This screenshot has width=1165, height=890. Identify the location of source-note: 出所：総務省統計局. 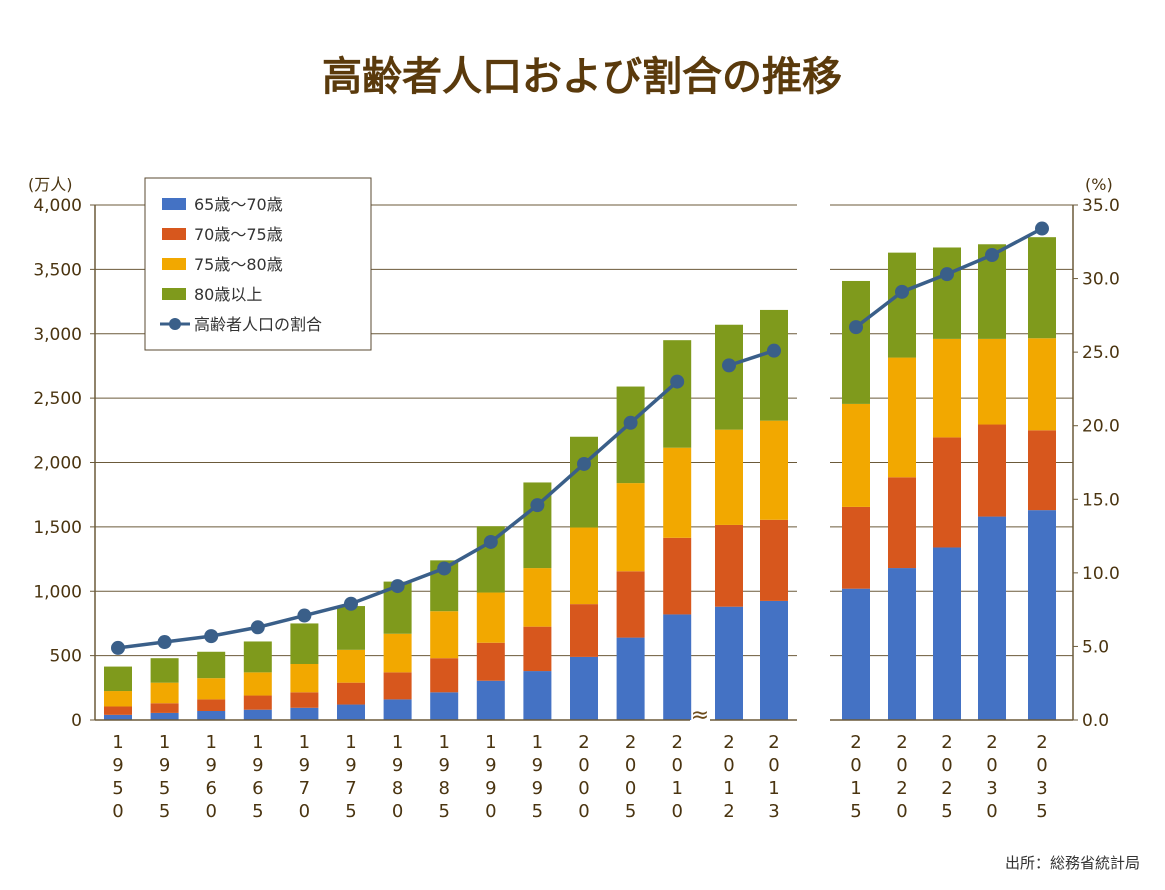
(1072, 863).